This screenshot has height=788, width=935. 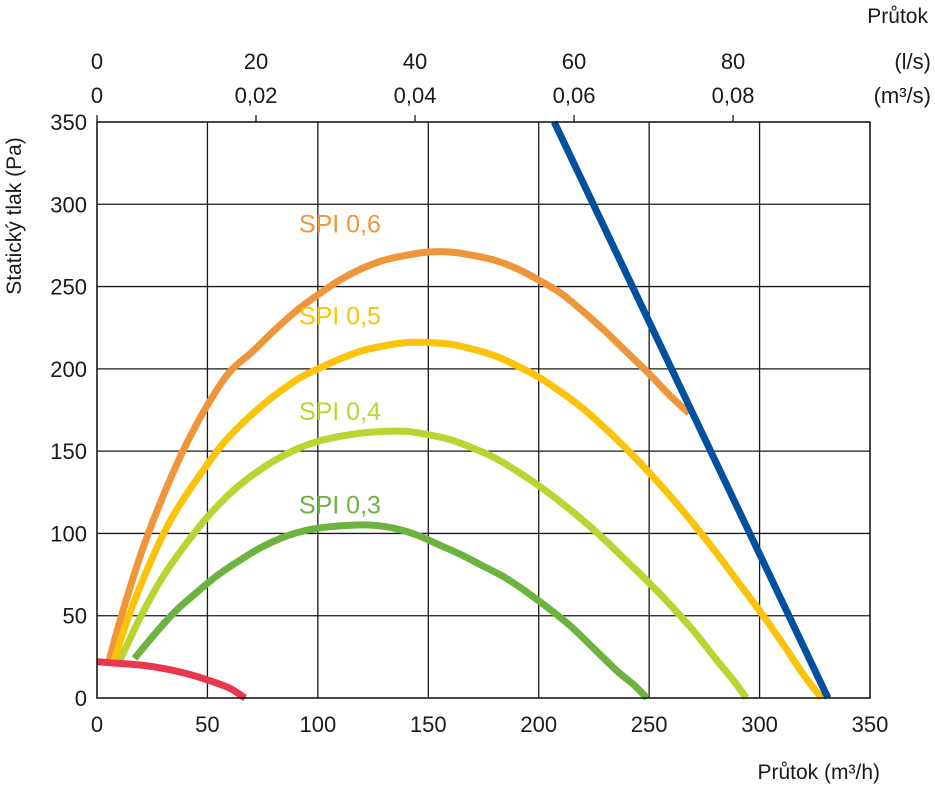 What do you see at coordinates (340, 316) in the screenshot?
I see `series-label-spi-0-5: SPI 0,5` at bounding box center [340, 316].